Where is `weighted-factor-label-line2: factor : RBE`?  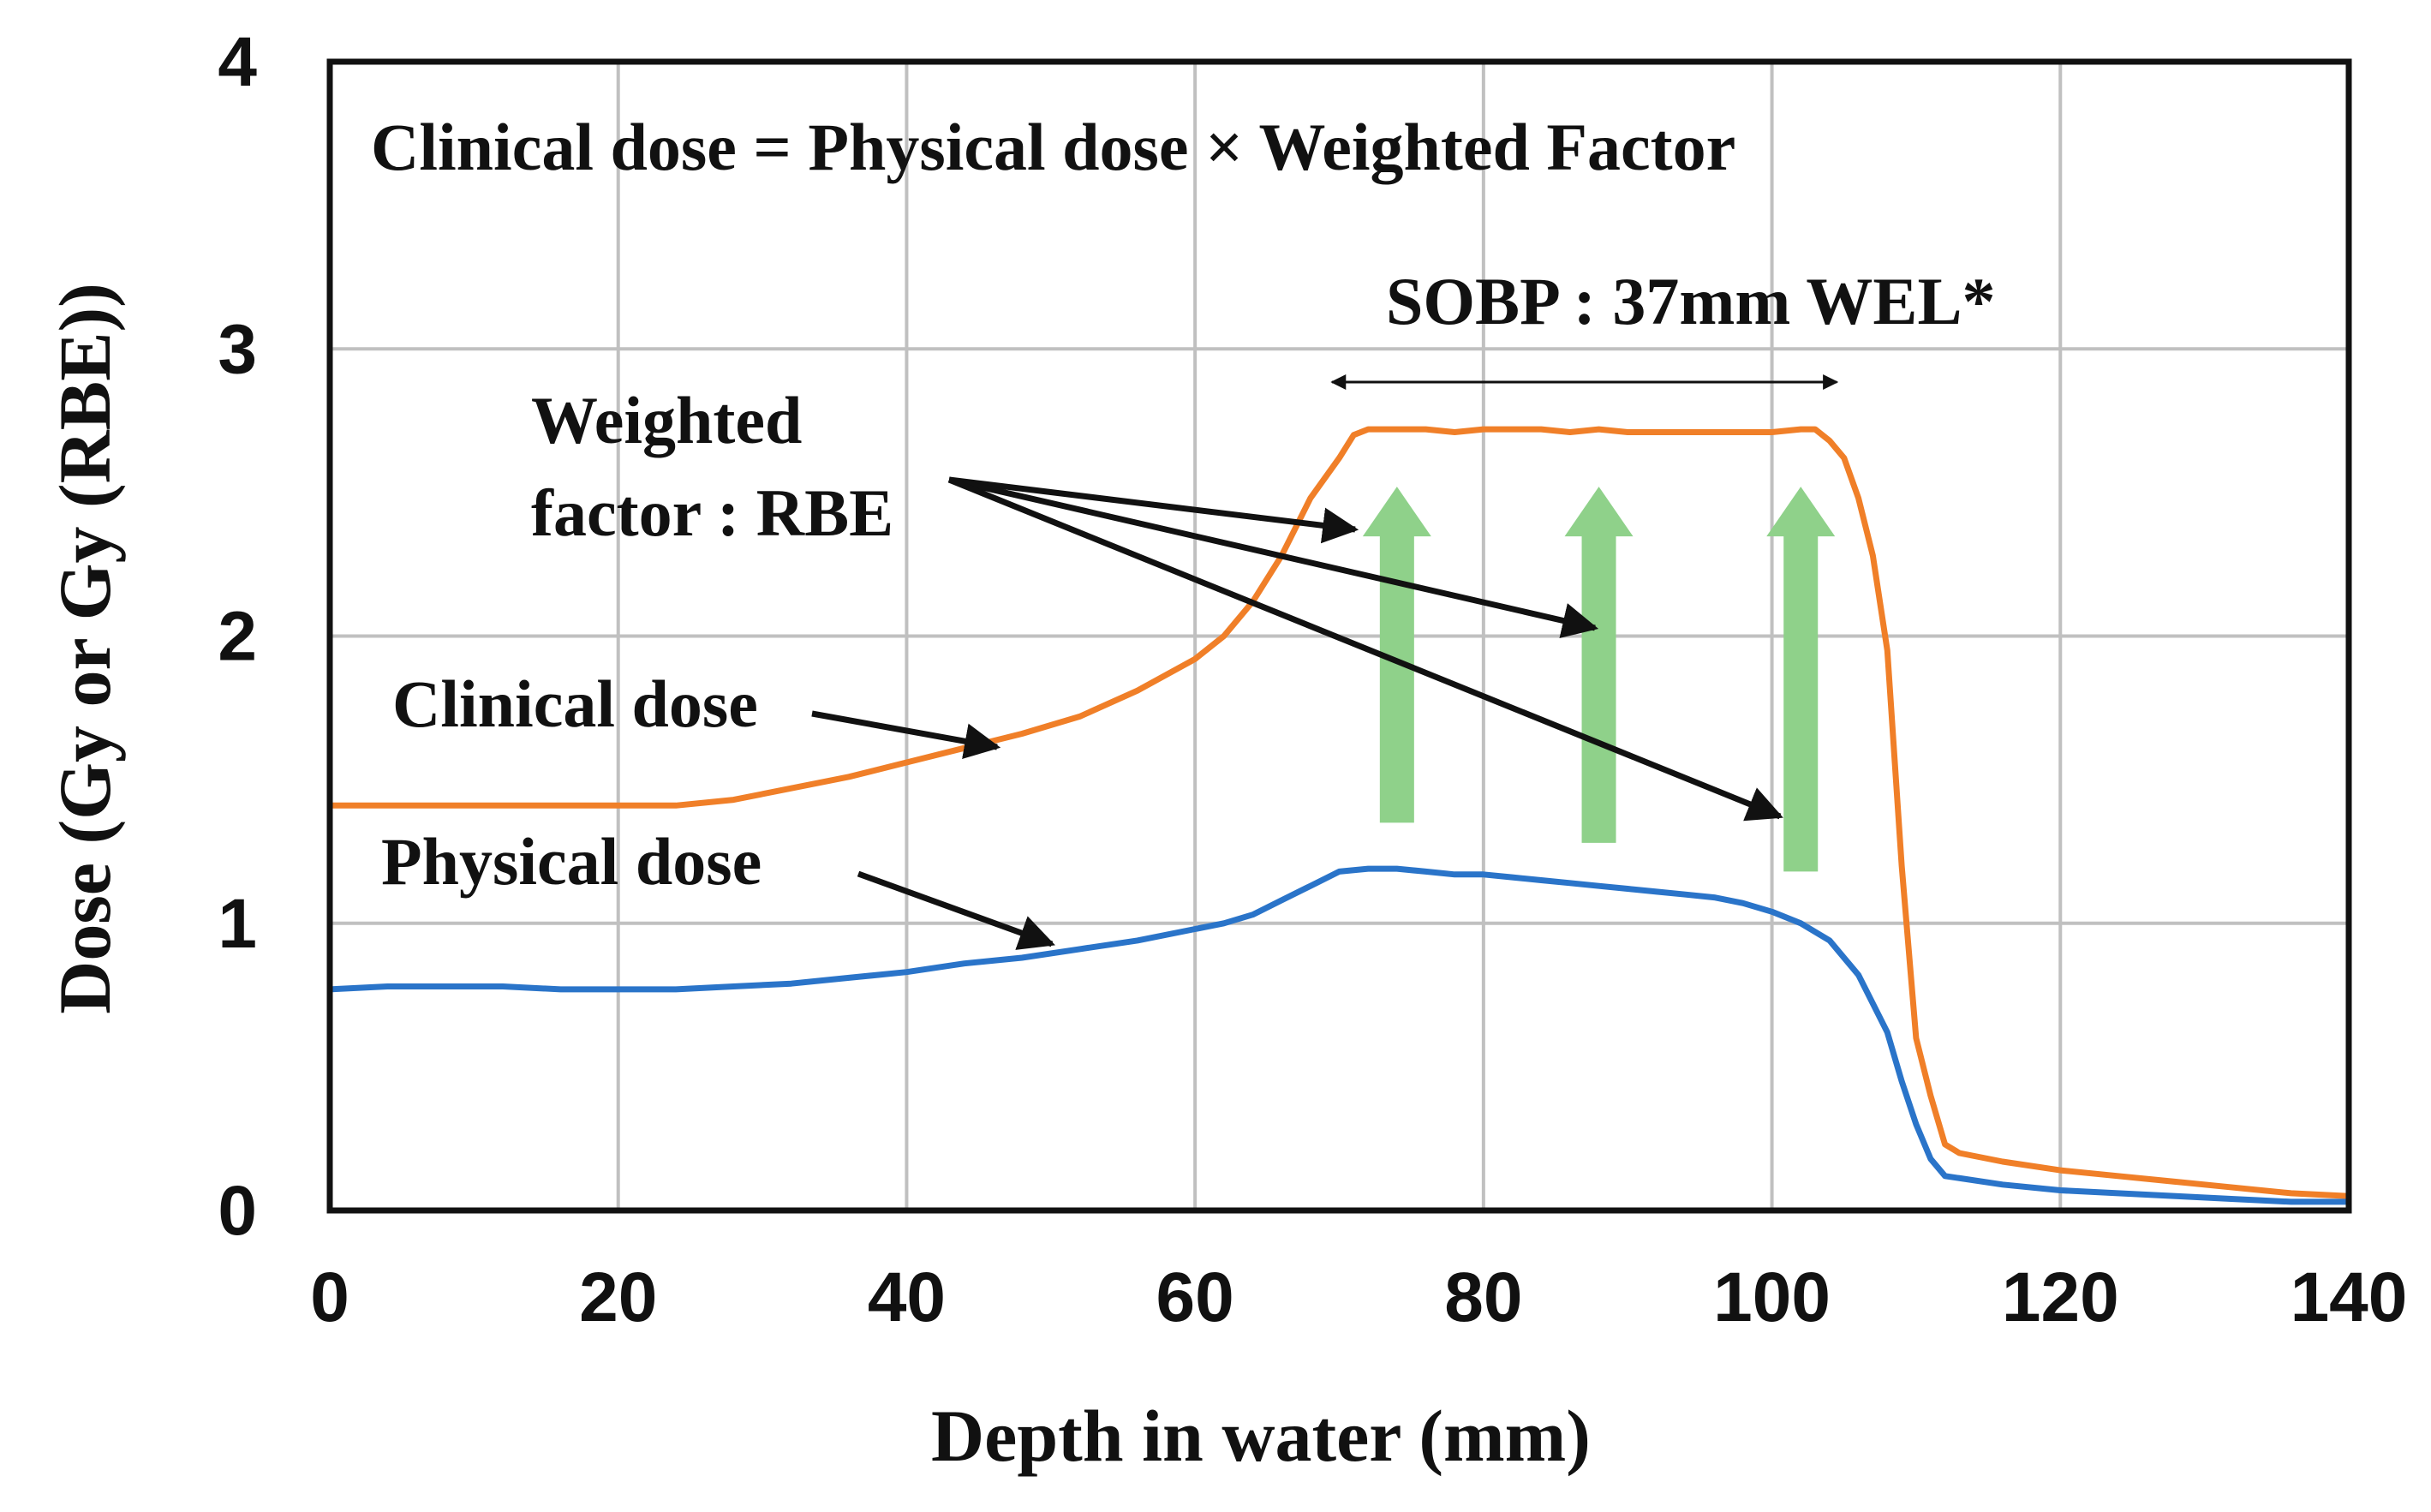
weighted-factor-label-line2: factor : RBE is located at coordinates (712, 512).